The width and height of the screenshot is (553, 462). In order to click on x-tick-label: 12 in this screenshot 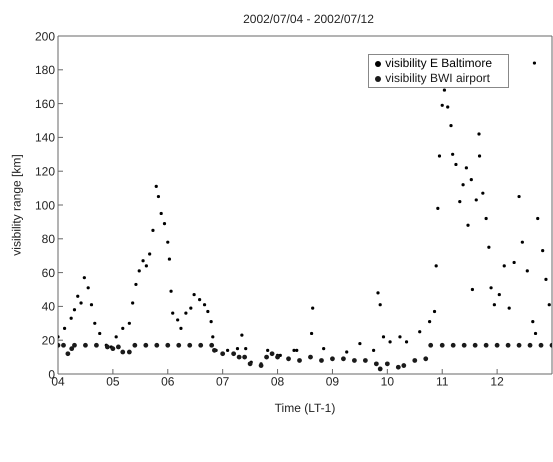, I will do `click(497, 381)`.